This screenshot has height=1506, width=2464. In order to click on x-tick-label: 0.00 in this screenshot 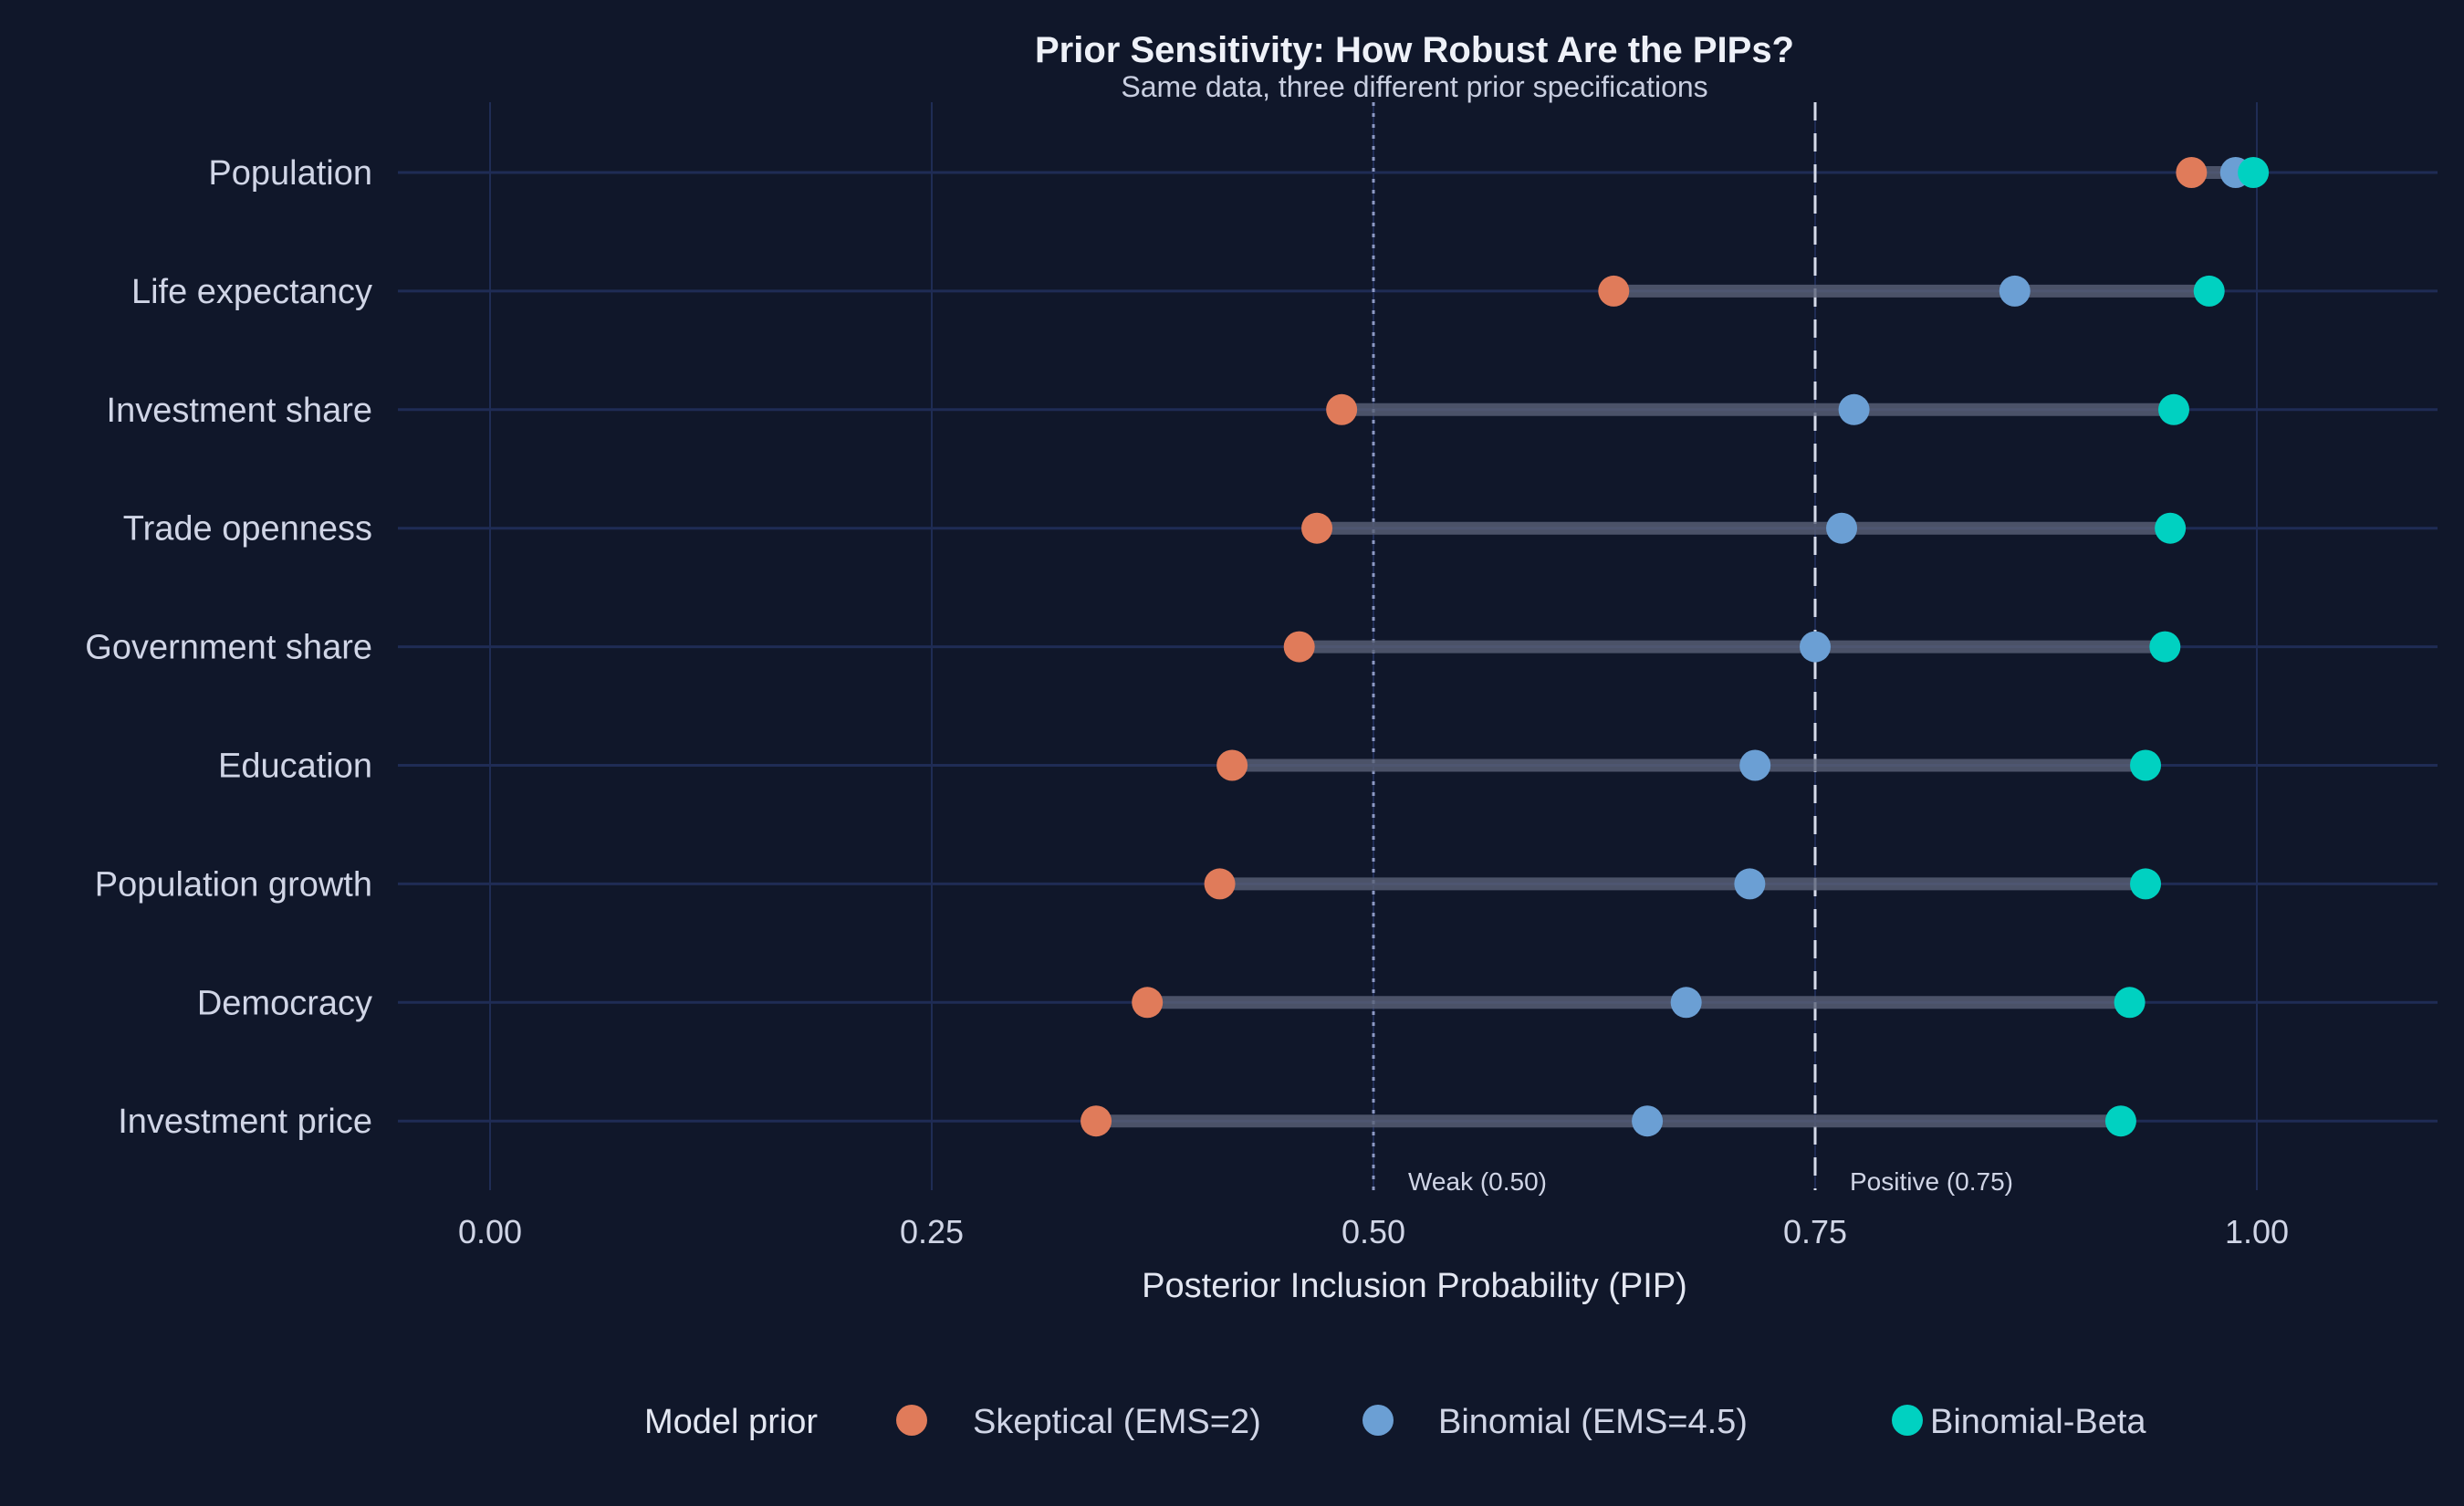, I will do `click(490, 1231)`.